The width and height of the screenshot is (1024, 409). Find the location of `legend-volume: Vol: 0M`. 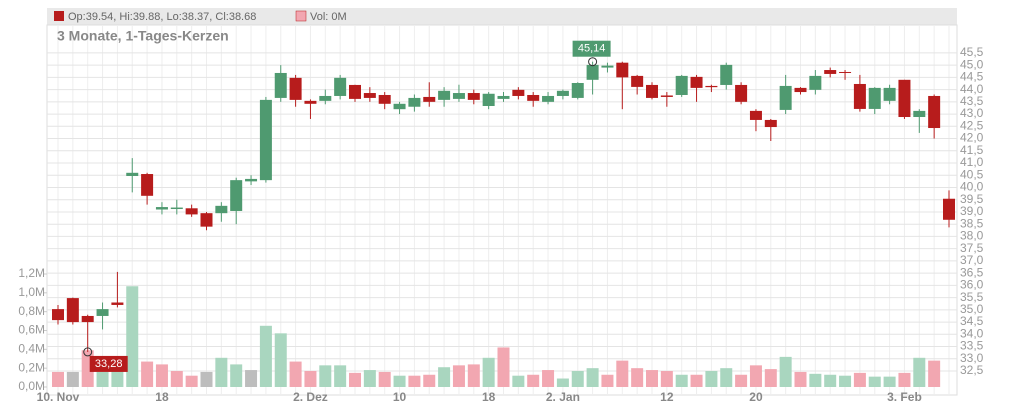

legend-volume: Vol: 0M is located at coordinates (328, 17).